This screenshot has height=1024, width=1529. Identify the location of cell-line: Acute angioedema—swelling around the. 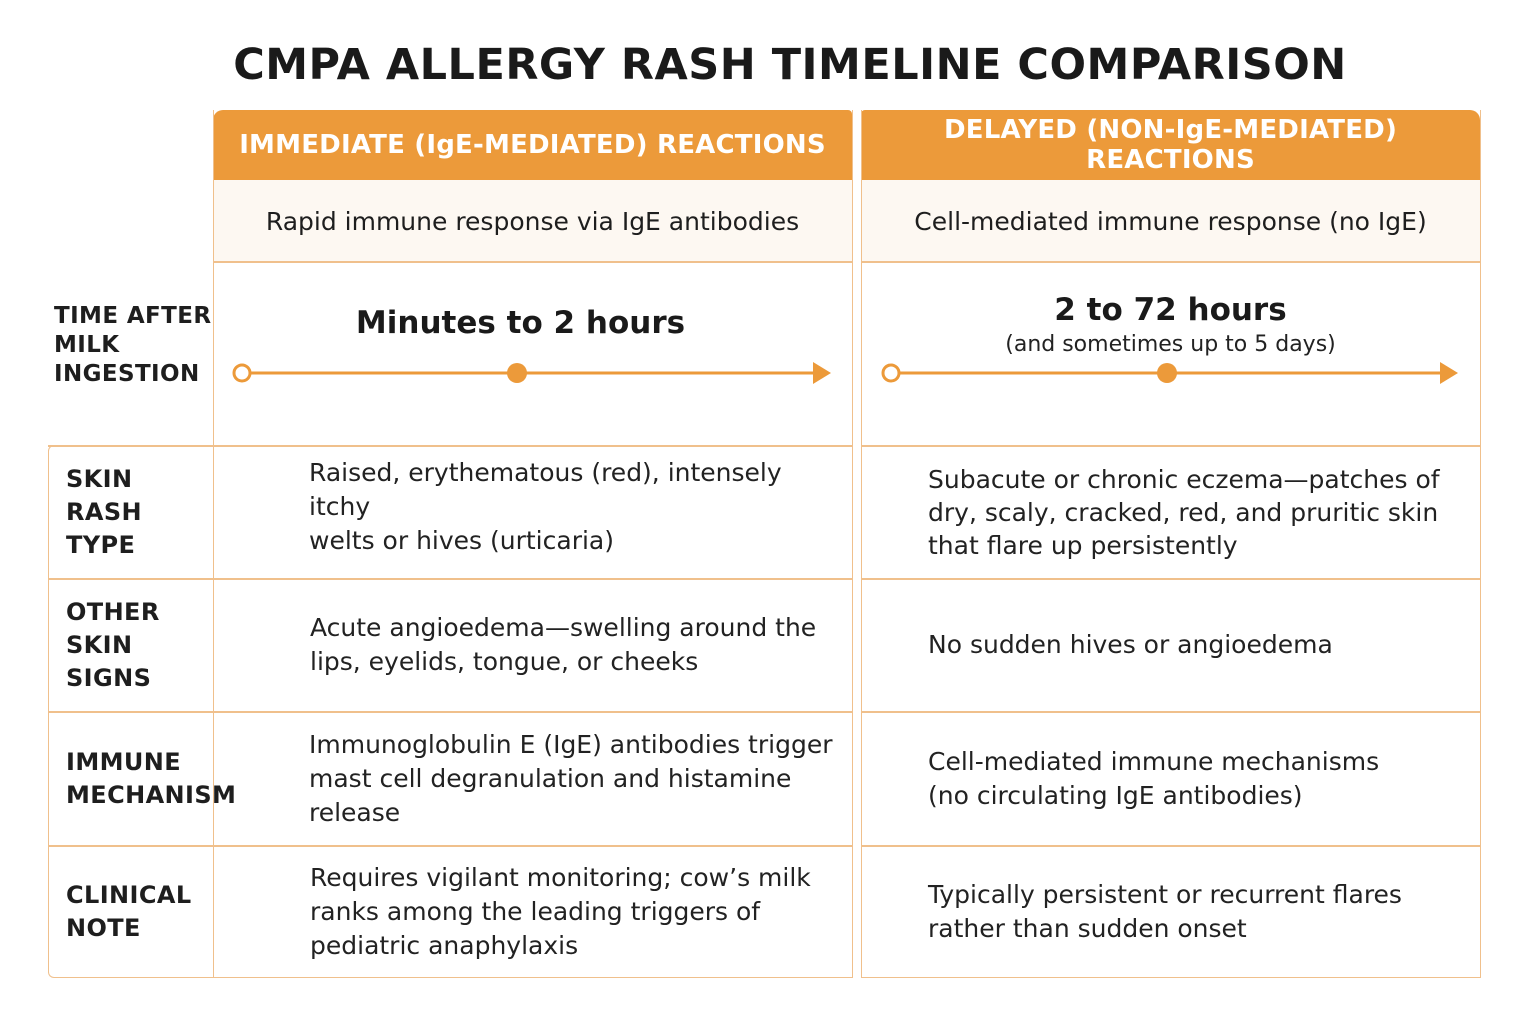
(563, 627).